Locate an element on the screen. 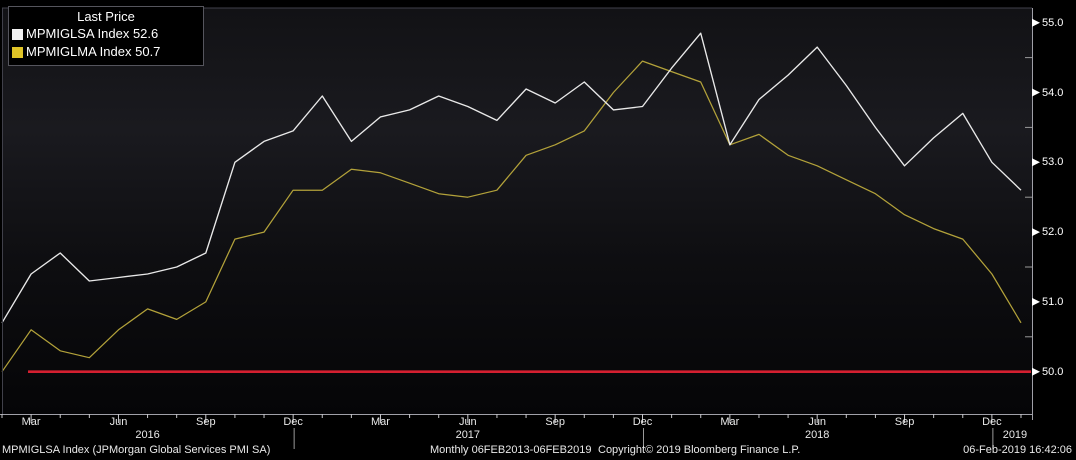 This screenshot has width=1076, height=460. y-axis-label: 55.0 is located at coordinates (1053, 22).